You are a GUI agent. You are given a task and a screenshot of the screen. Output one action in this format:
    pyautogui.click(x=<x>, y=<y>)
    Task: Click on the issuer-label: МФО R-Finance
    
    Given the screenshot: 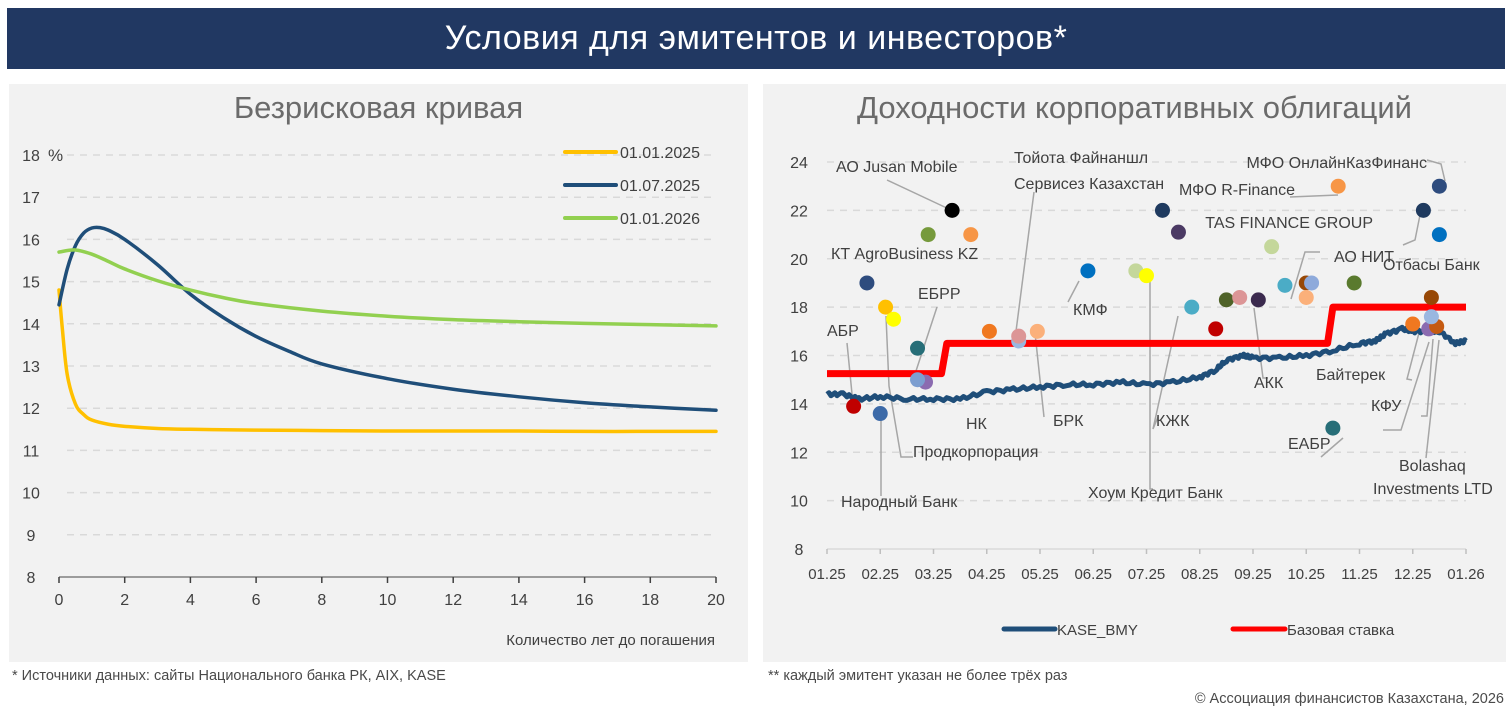 What is the action you would take?
    pyautogui.click(x=1237, y=190)
    